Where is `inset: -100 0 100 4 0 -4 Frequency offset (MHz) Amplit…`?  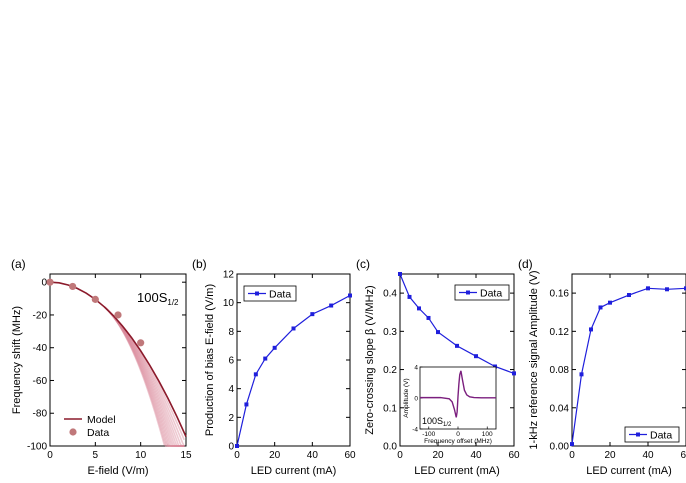 inset: -100 0 100 4 0 -4 Frequency offset (MHz) Amplit… is located at coordinates (450, 405).